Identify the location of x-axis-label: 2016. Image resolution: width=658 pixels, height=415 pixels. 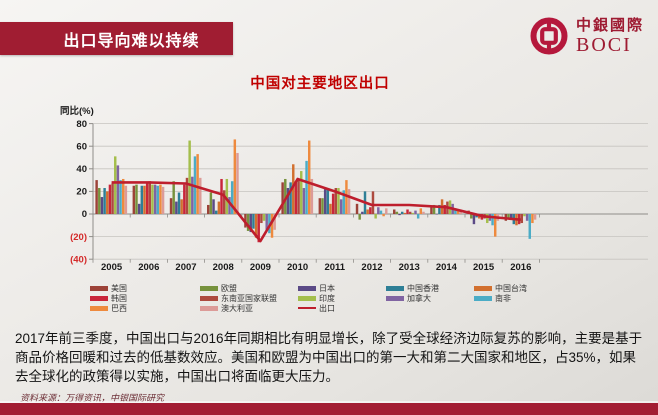
(520, 267).